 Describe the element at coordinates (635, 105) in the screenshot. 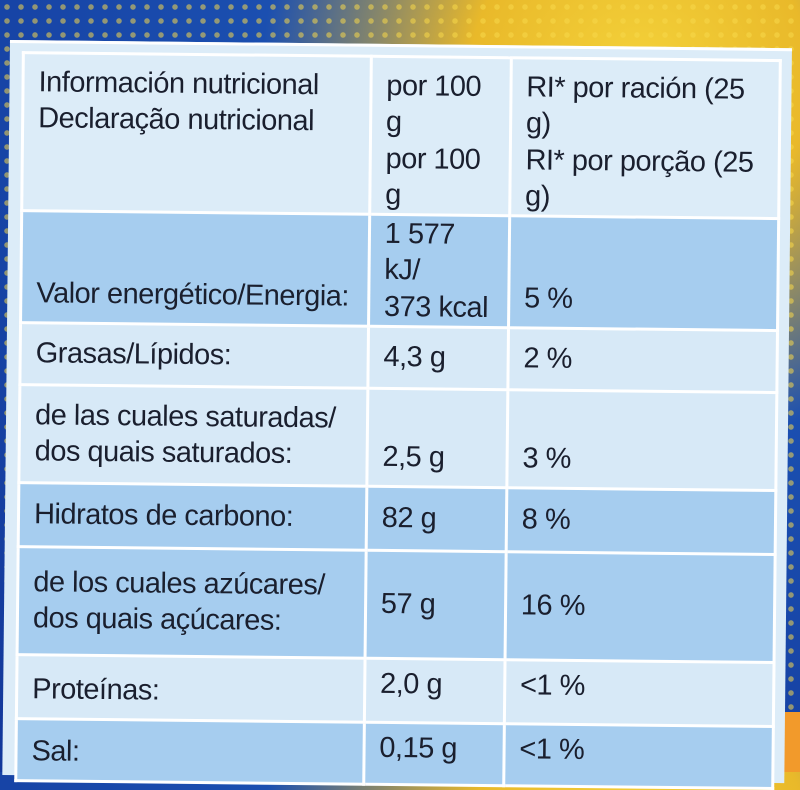

I see `header-ri-es: RI* por ración (25 g)` at that location.